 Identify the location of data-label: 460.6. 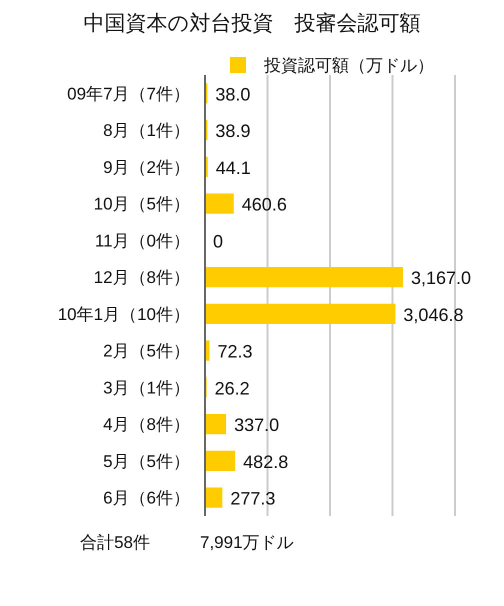
(264, 204).